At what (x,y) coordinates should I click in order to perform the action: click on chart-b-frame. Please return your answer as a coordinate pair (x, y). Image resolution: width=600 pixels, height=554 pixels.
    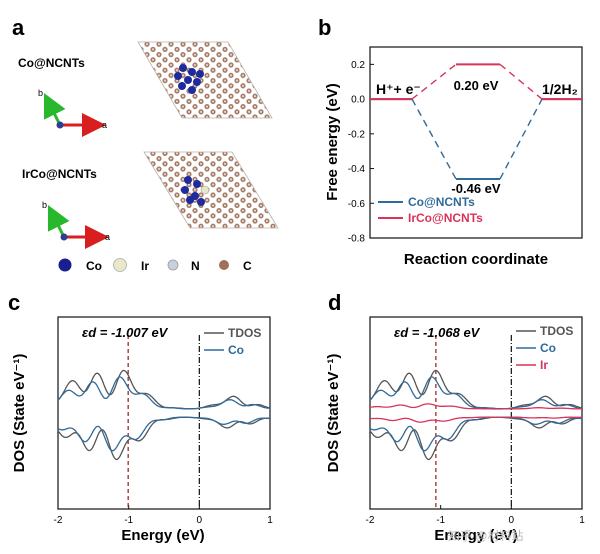
    Looking at the image, I should click on (476, 142).